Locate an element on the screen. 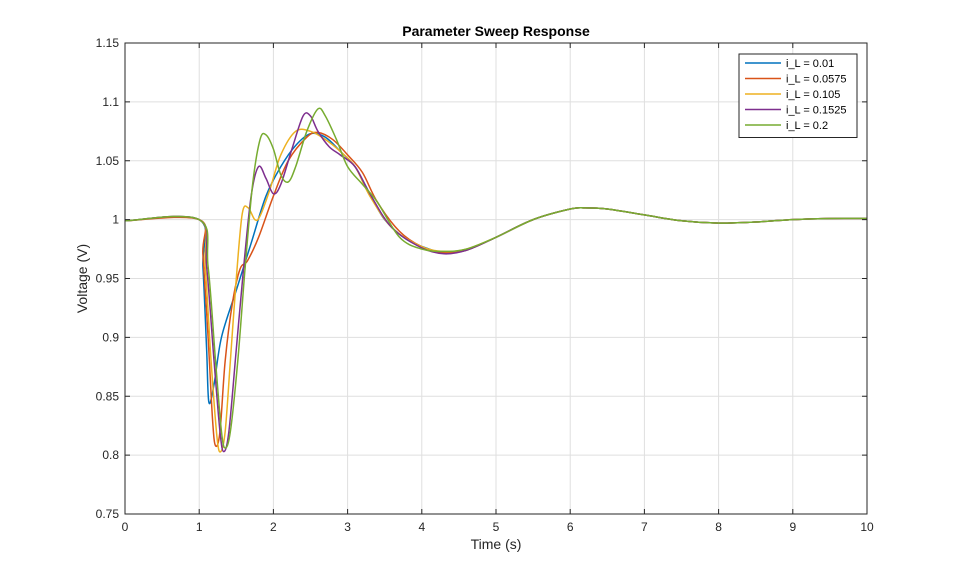  chart-title: Parameter Sweep Response is located at coordinates (496, 31).